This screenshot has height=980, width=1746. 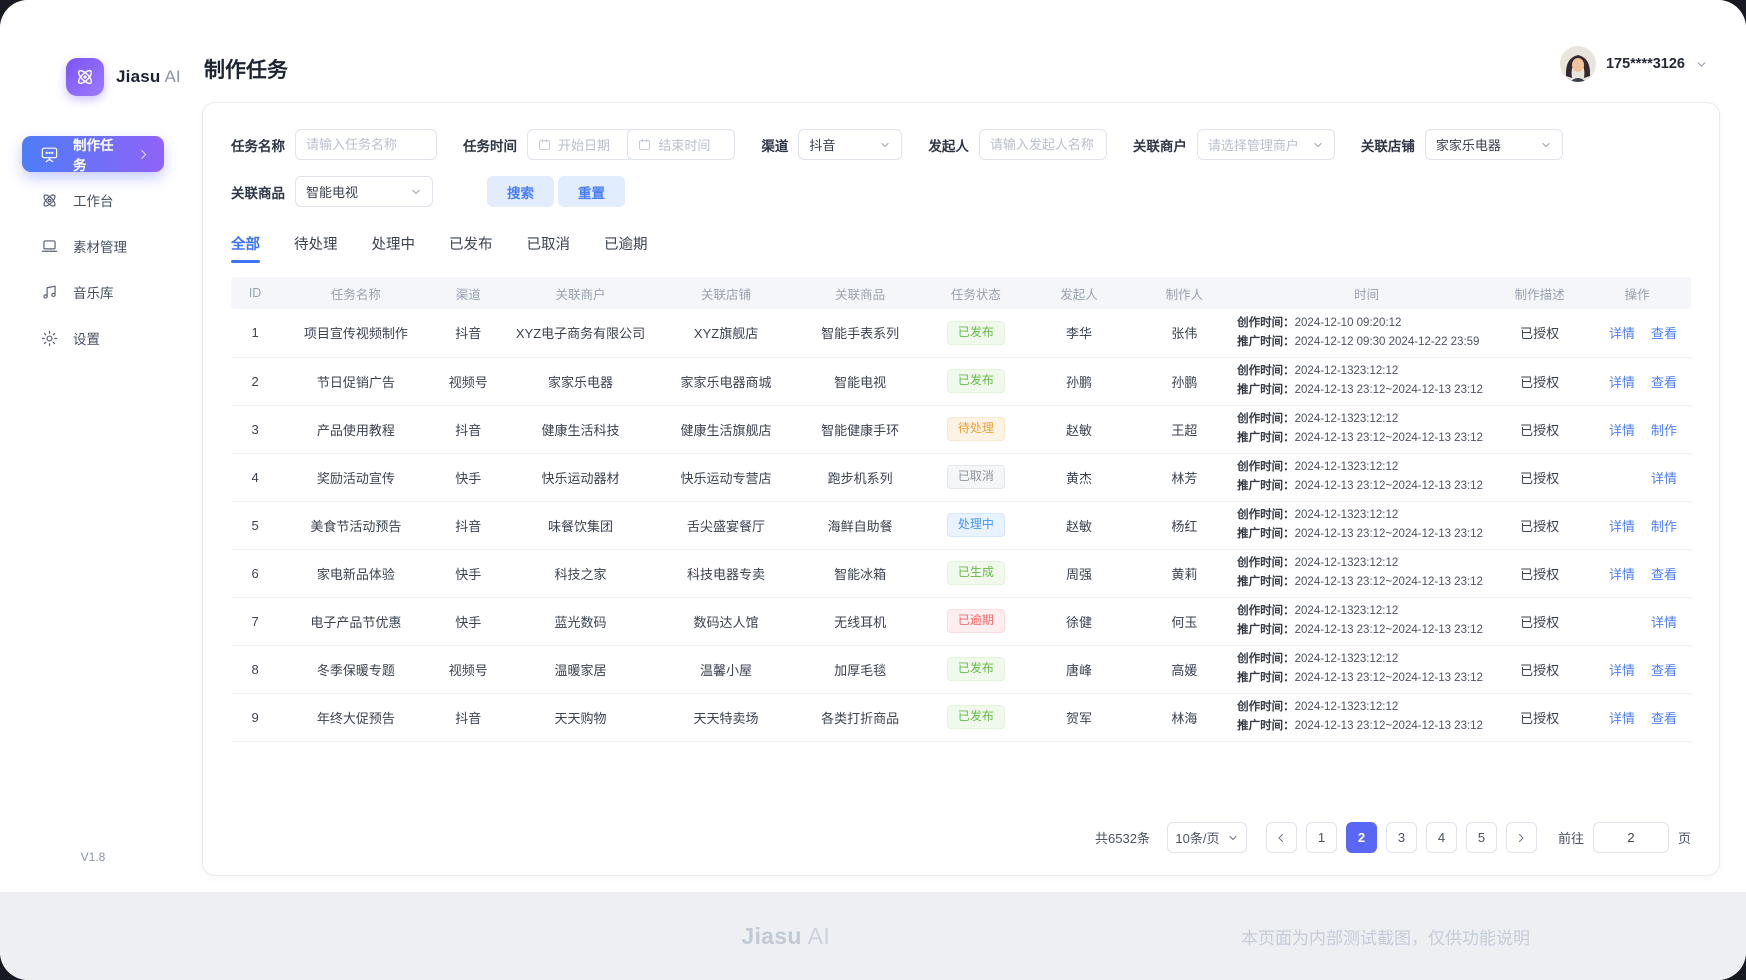 What do you see at coordinates (726, 669) in the screenshot?
I see `cell-store: 温馨小屋` at bounding box center [726, 669].